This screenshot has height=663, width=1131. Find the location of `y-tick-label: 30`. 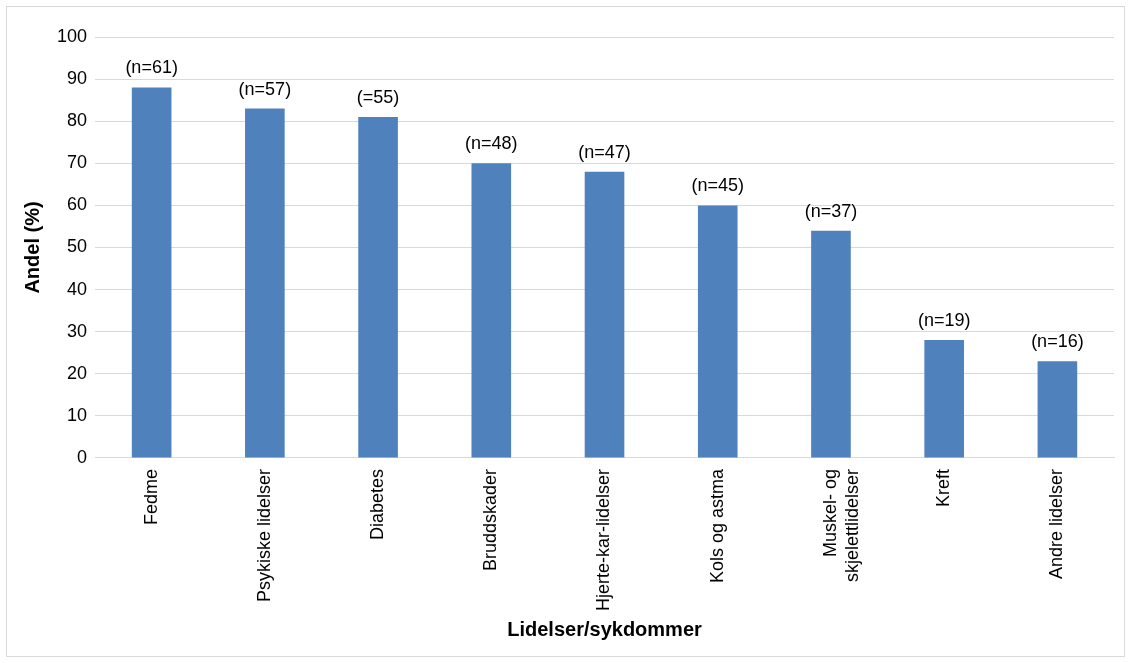

y-tick-label: 30 is located at coordinates (77, 330).